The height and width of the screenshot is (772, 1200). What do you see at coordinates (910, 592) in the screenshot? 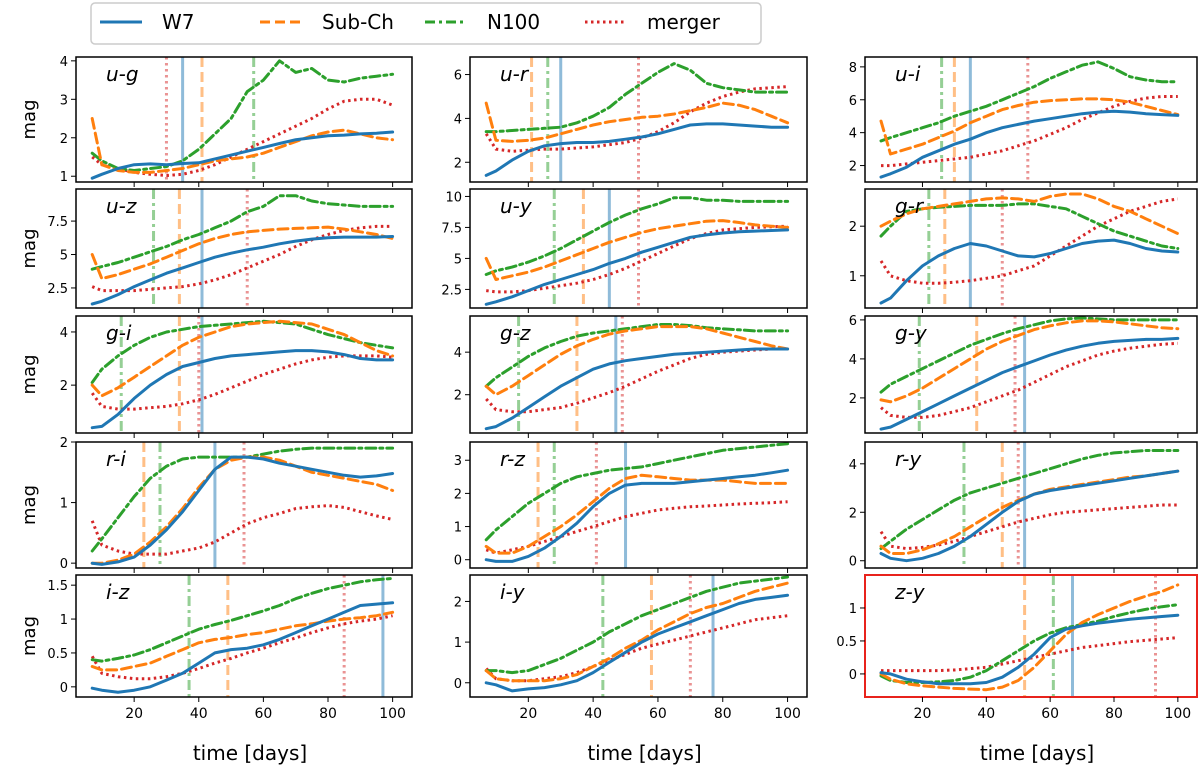
I see `subplot-title: z-y` at bounding box center [910, 592].